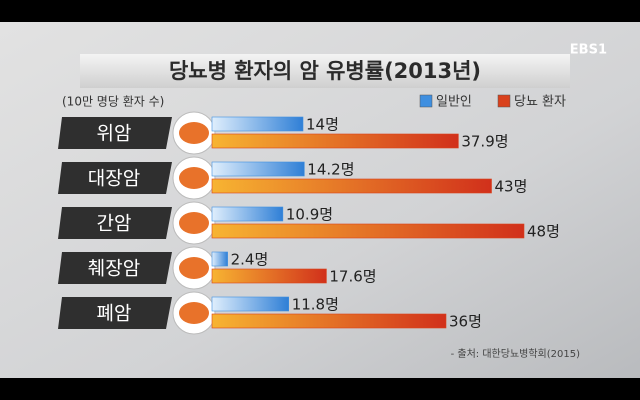 Image resolution: width=640 pixels, height=400 pixels. I want to click on category-label: 대장암, so click(114, 179).